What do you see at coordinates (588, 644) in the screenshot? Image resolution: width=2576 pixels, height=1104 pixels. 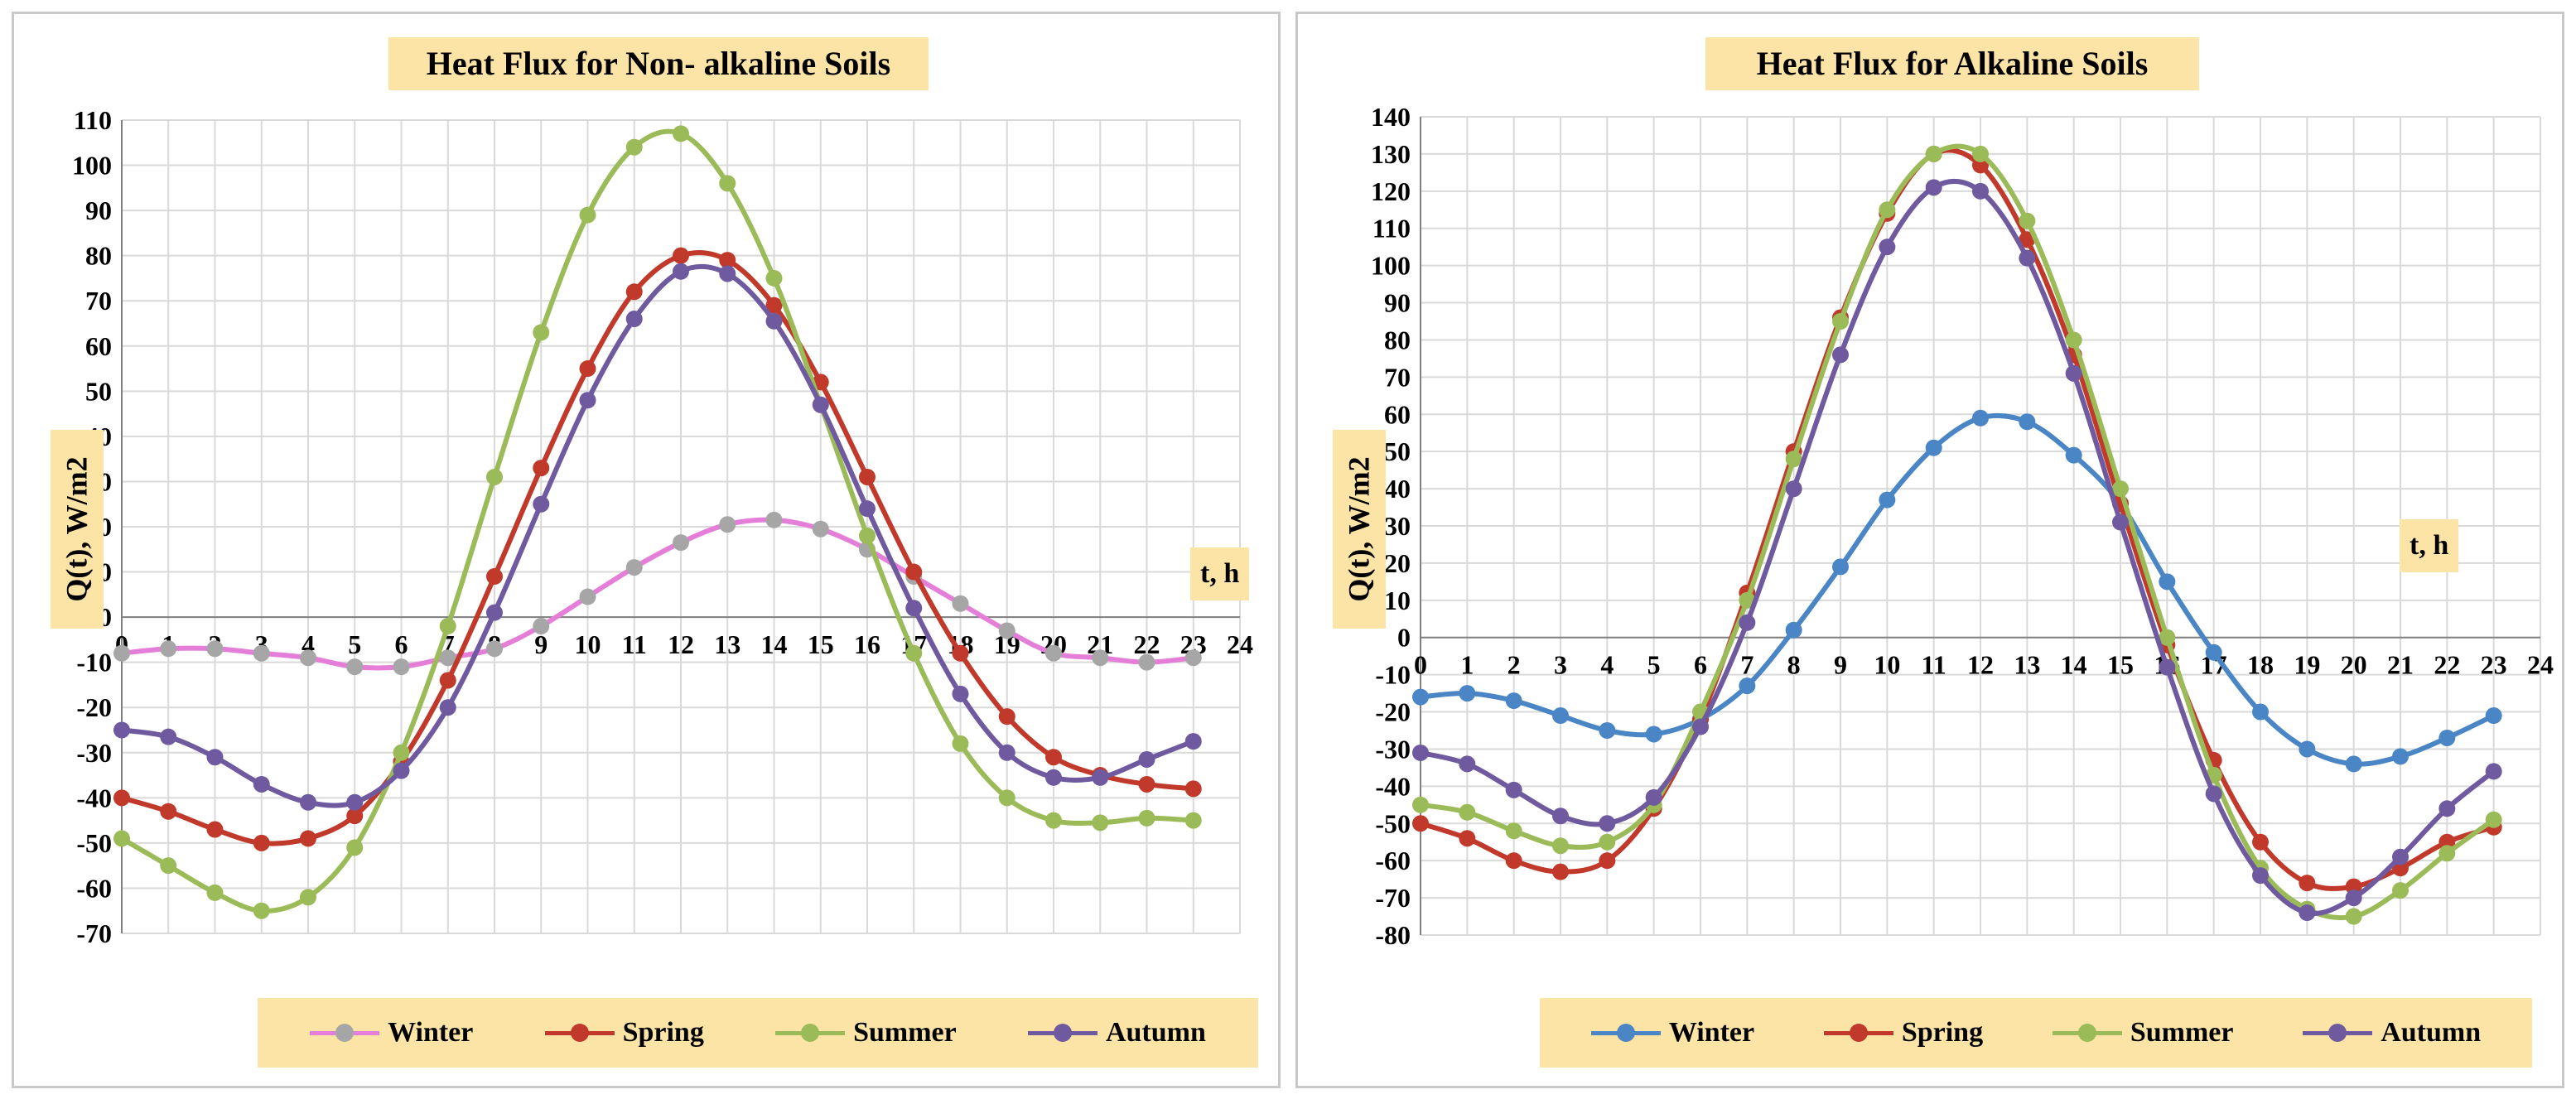 I see `x-tick-label: 10` at bounding box center [588, 644].